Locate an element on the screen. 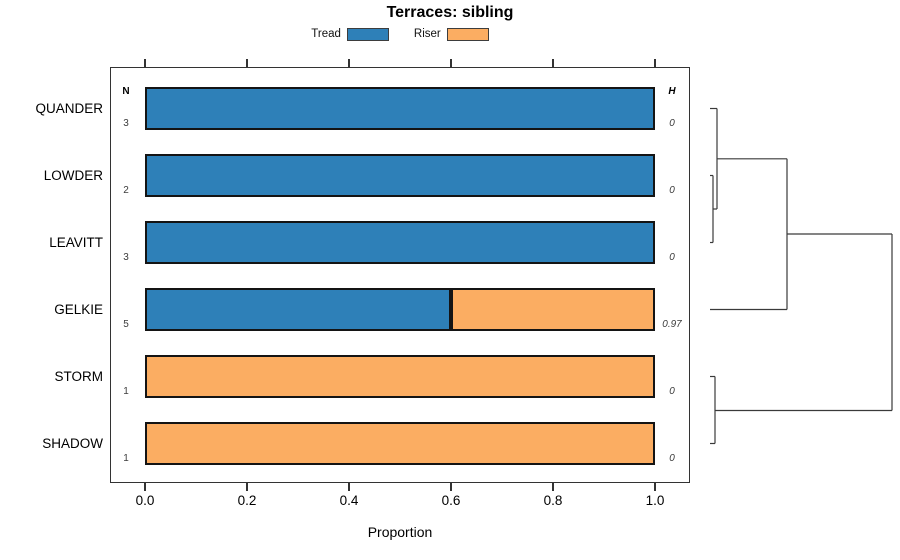 The width and height of the screenshot is (900, 560). legend-item-riser: Riser is located at coordinates (451, 34).